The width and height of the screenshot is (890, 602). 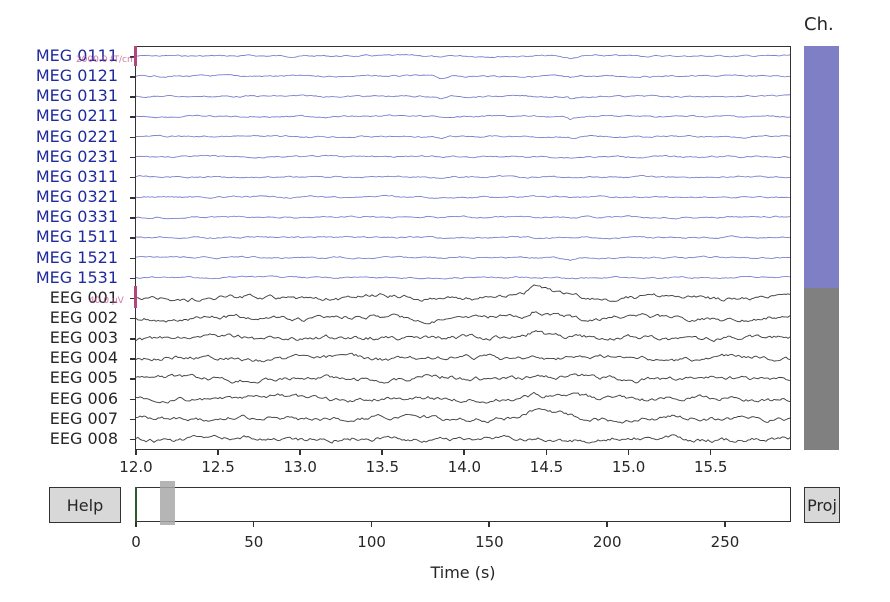 What do you see at coordinates (83, 338) in the screenshot?
I see `channel-label: EEG 003` at bounding box center [83, 338].